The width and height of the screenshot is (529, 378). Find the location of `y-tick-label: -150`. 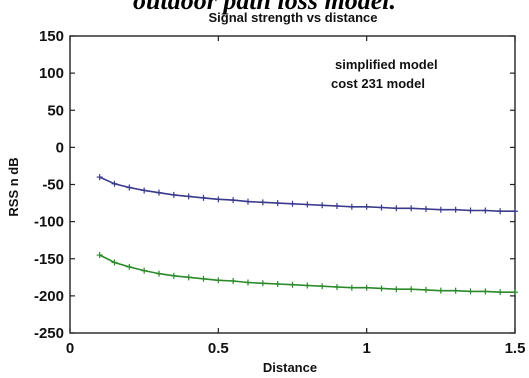

y-tick-label: -150 is located at coordinates (49, 259).